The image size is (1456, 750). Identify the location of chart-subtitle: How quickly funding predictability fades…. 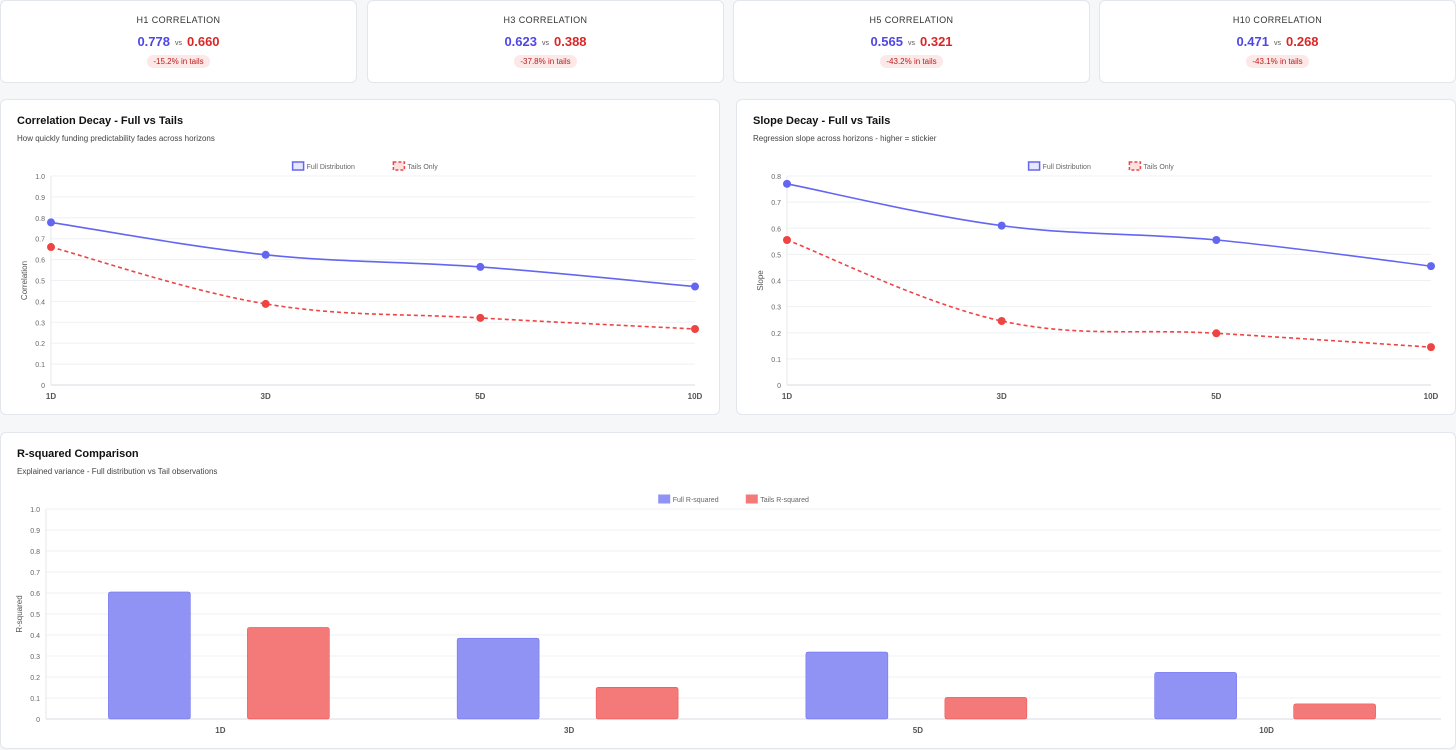
(116, 138).